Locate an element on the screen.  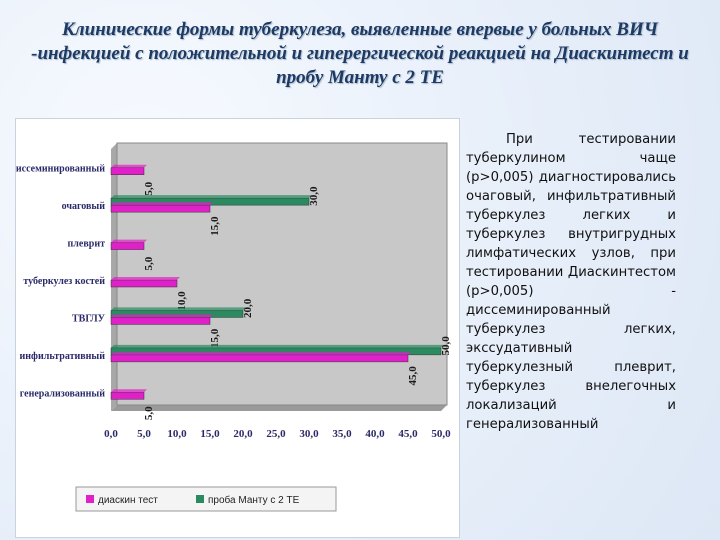
category-label: туберкулез костей is located at coordinates (64, 281).